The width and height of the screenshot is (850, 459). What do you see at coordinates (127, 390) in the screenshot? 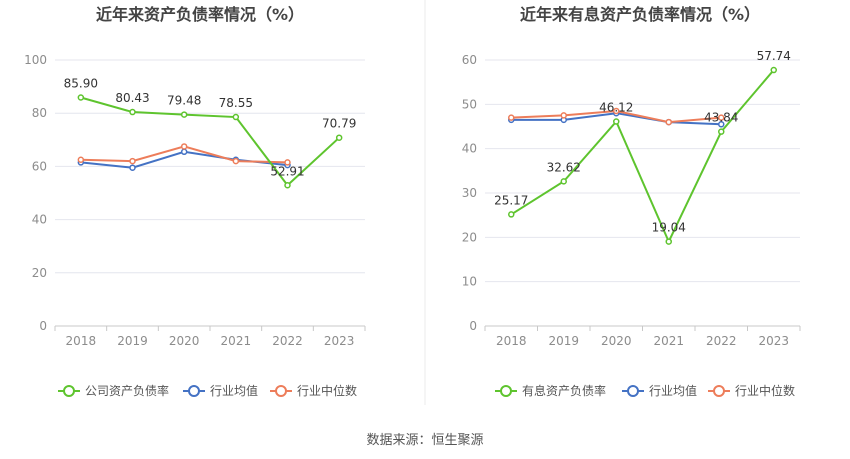
I see `legend-label: 公司资产负债率` at bounding box center [127, 390].